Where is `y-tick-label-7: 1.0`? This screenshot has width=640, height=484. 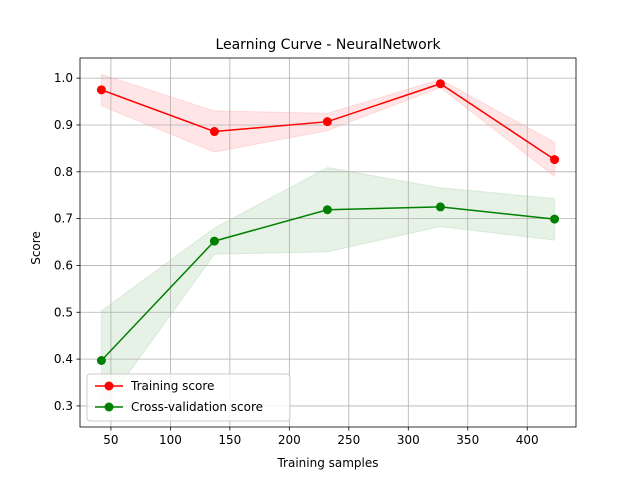 y-tick-label-7: 1.0 is located at coordinates (63, 78).